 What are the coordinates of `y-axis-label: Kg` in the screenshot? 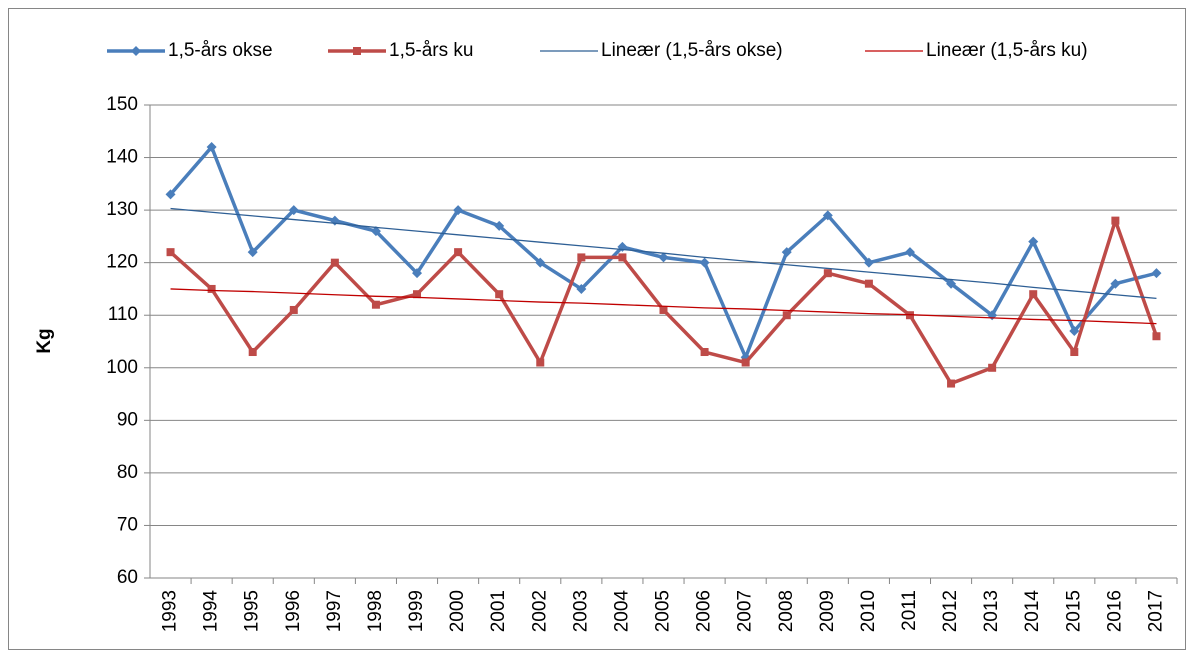 It's located at (44, 340).